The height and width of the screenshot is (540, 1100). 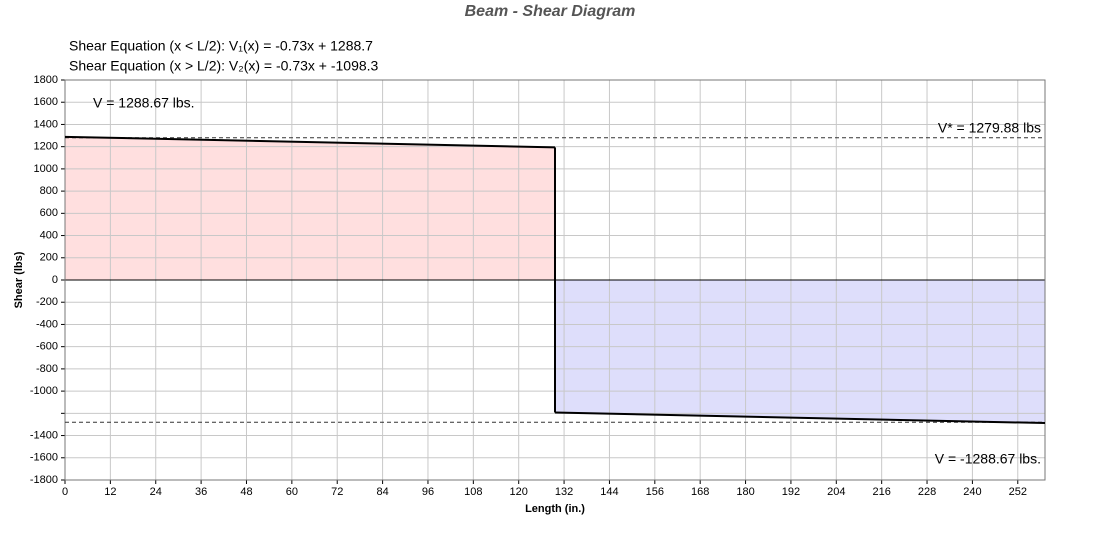 What do you see at coordinates (519, 492) in the screenshot?
I see `x-tick-label: 120` at bounding box center [519, 492].